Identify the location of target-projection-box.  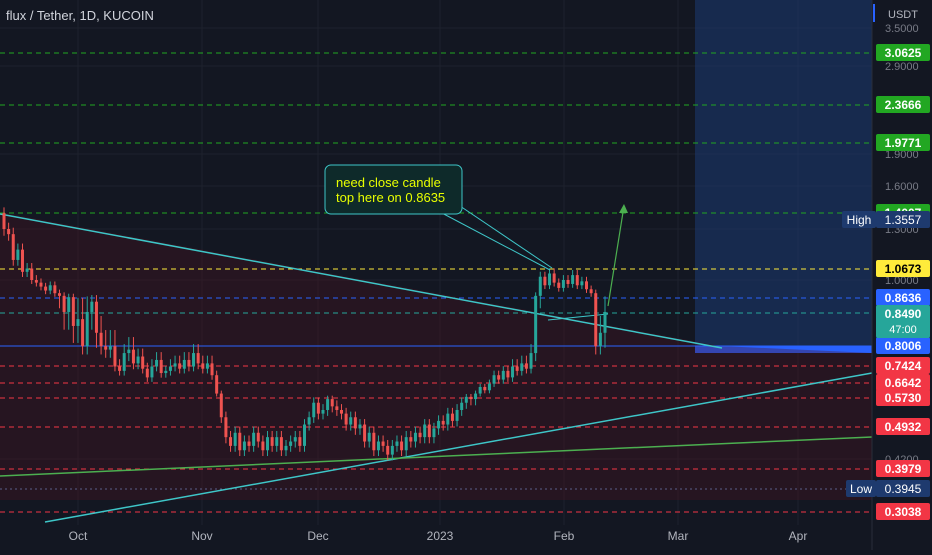
(783, 176).